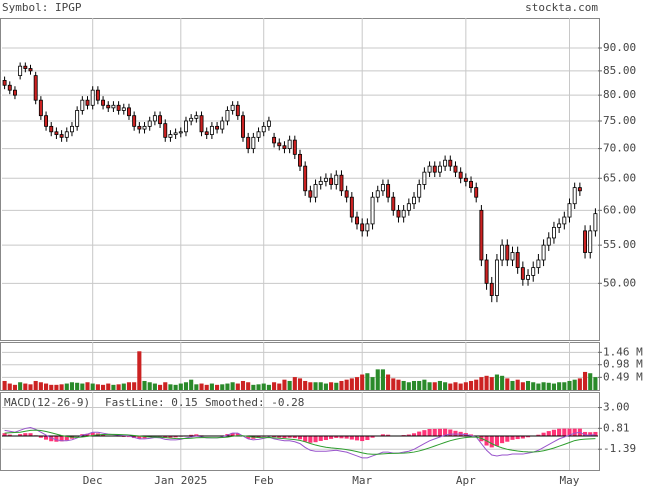 The width and height of the screenshot is (655, 486). I want to click on y-tick-label: 0.98 M, so click(623, 364).